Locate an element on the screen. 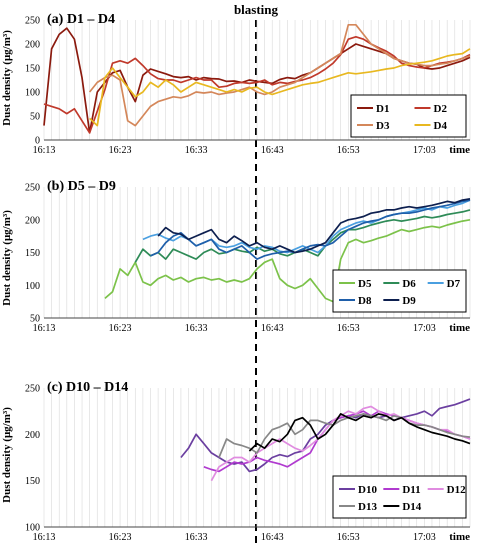  legend-b: D5 D6 D7 D8 D9 is located at coordinates (399, 291).